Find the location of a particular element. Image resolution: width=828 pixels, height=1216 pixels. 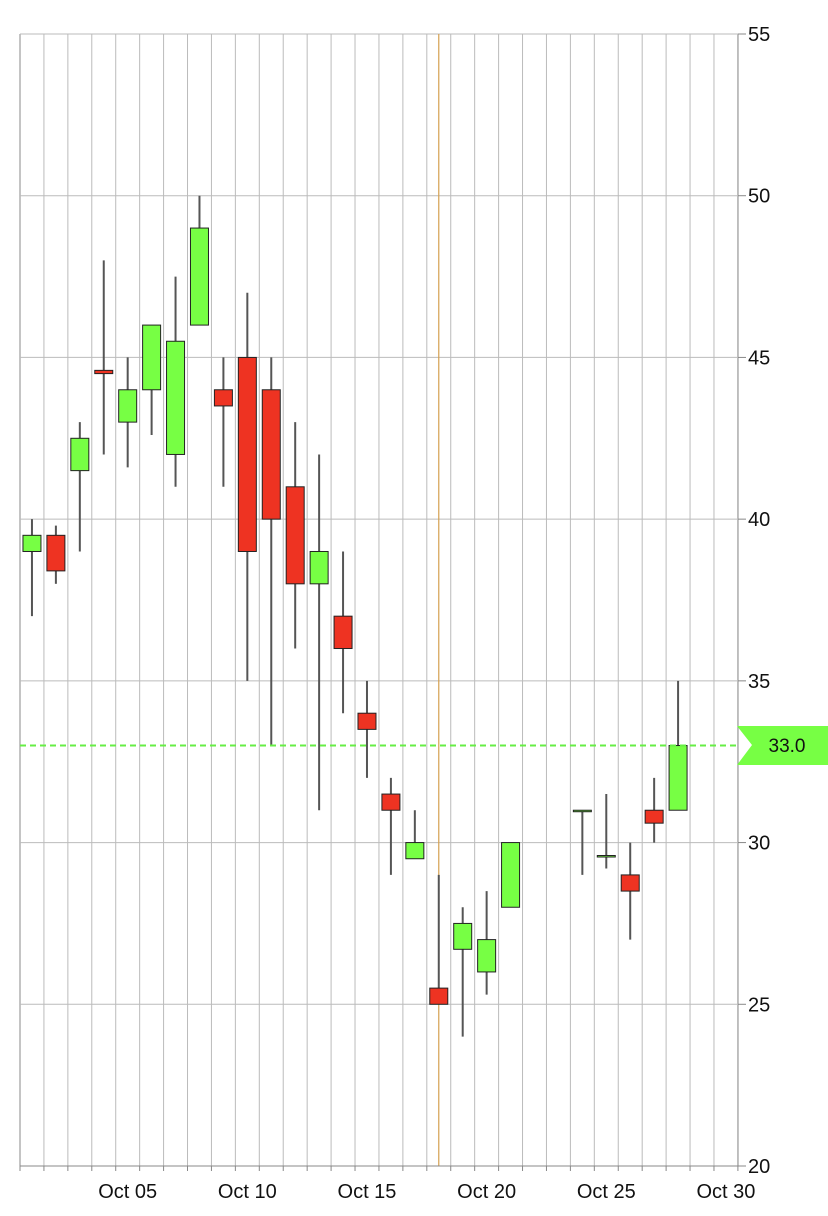

x-tick-label: Oct 20 is located at coordinates (486, 1192).